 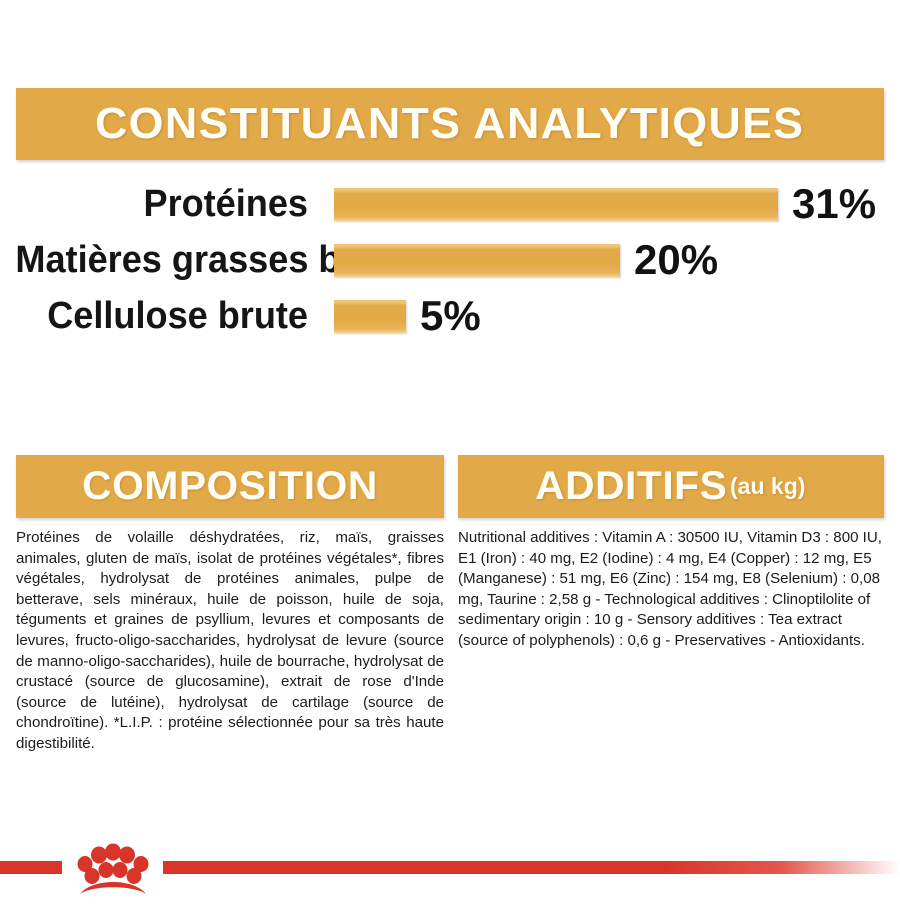 What do you see at coordinates (531, 867) in the screenshot?
I see `footer-rule-right` at bounding box center [531, 867].